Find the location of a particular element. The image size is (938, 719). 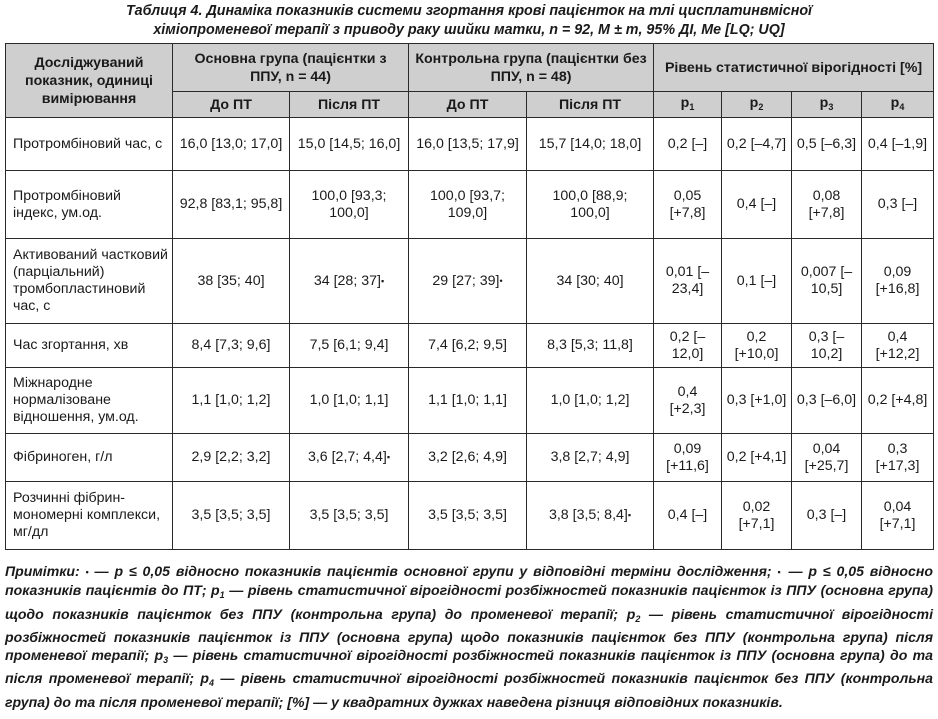

main-before-cell: 3,5 [3,5; 3,5] is located at coordinates (231, 515).